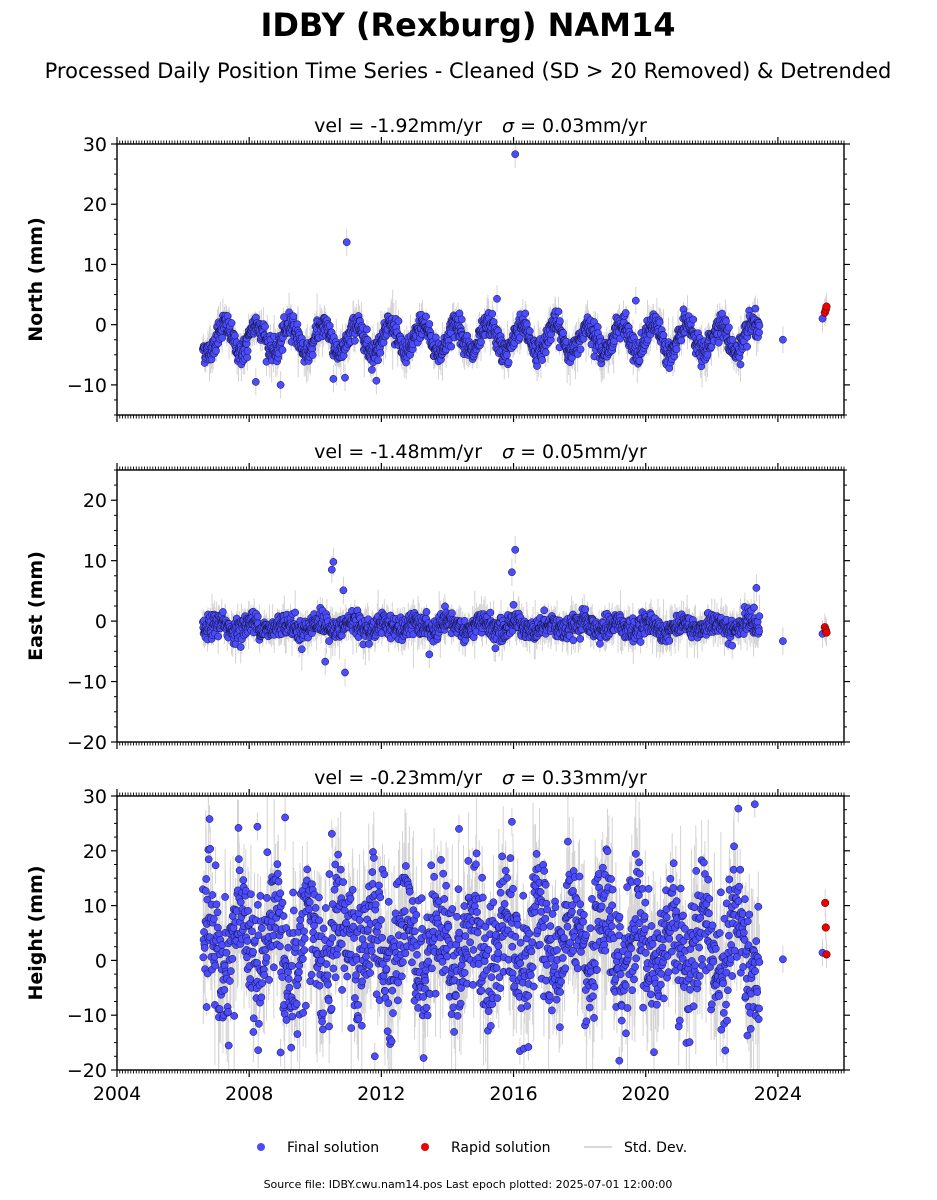  Describe the element at coordinates (101, 326) in the screenshot. I see `y-tick-label: 0` at that location.